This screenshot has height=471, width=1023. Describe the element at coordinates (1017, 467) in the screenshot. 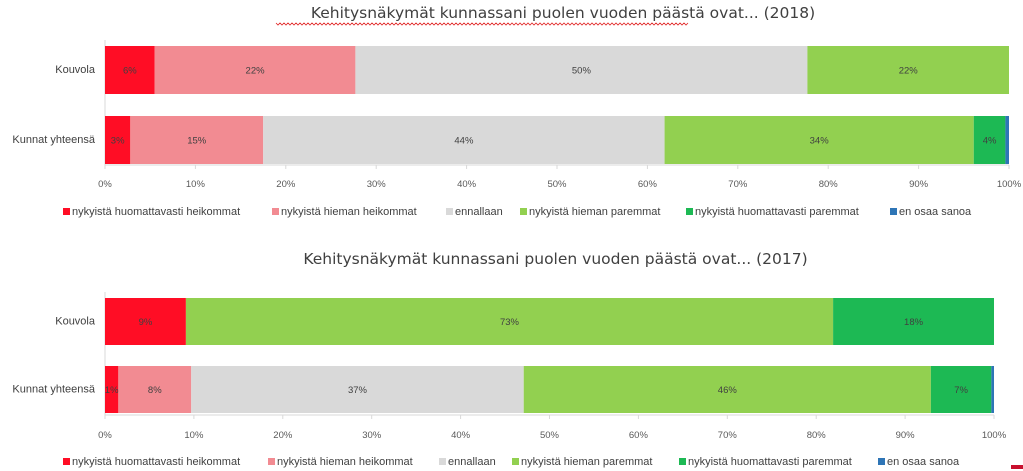

I see `logo-mark` at that location.